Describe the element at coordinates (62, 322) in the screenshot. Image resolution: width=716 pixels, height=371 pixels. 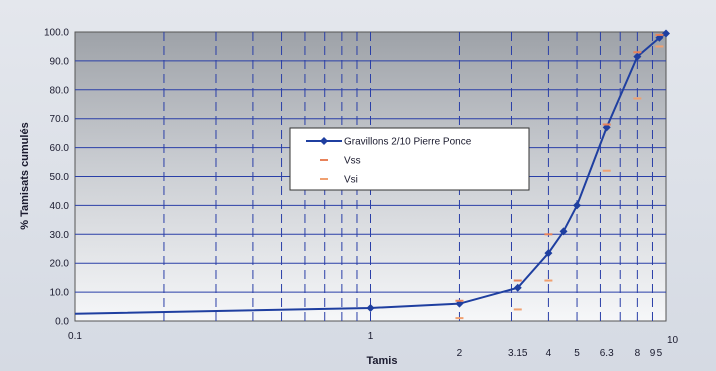
I see `y-tick-label: 0.0` at that location.